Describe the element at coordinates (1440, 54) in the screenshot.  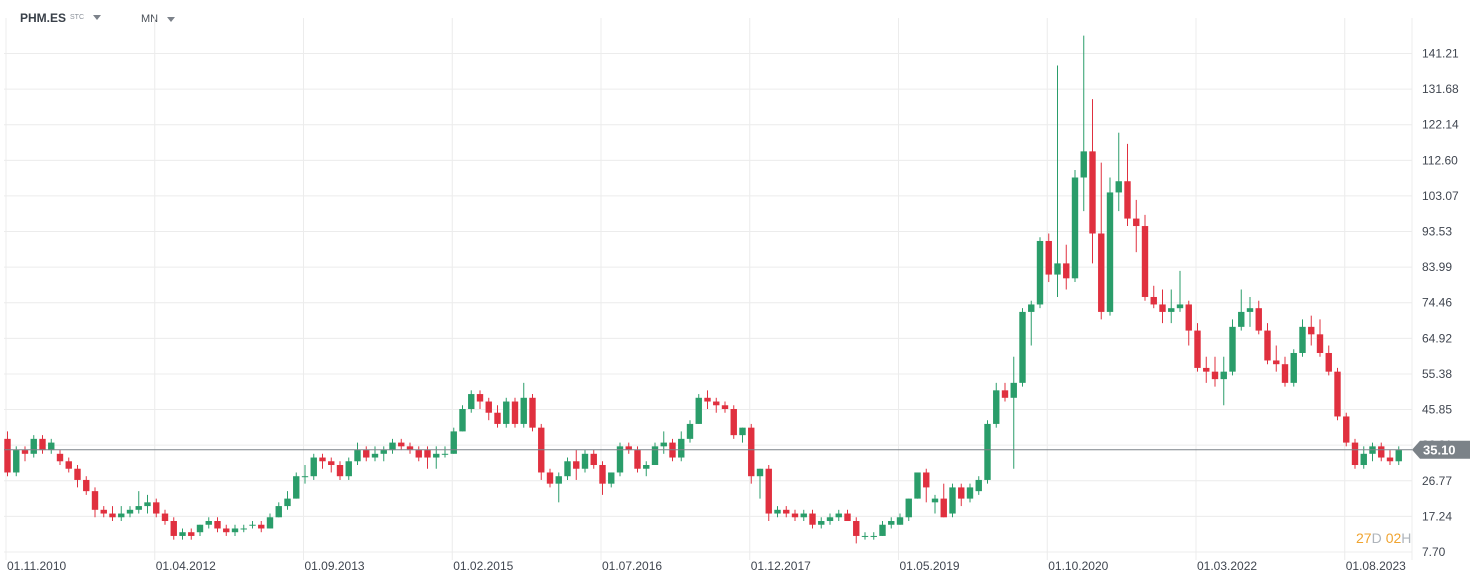
I see `y-tick-label: 141.21` at that location.